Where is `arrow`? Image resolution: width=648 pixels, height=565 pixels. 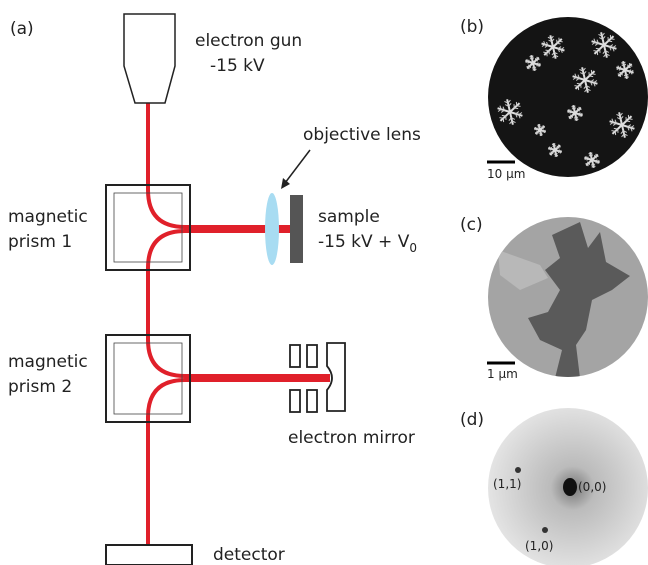 arrow is located at coordinates (297, 166).